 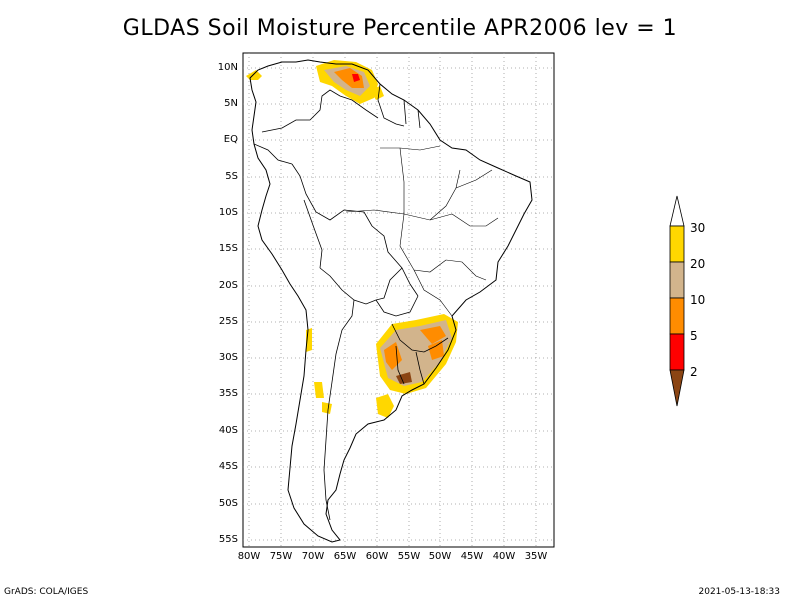 I want to click on region-guyana, so click(x=377, y=93).